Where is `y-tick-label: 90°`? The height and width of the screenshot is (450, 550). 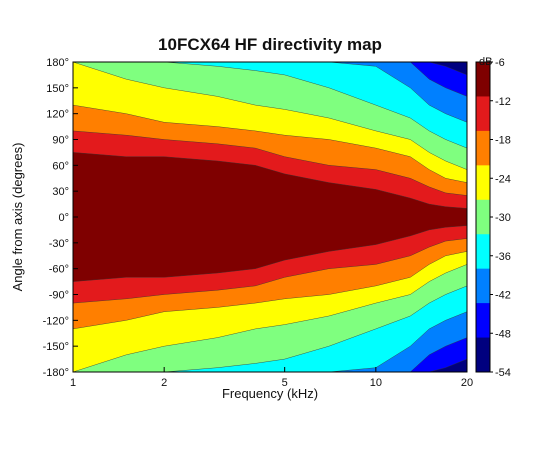 y-tick-label: 90° is located at coordinates (60, 141).